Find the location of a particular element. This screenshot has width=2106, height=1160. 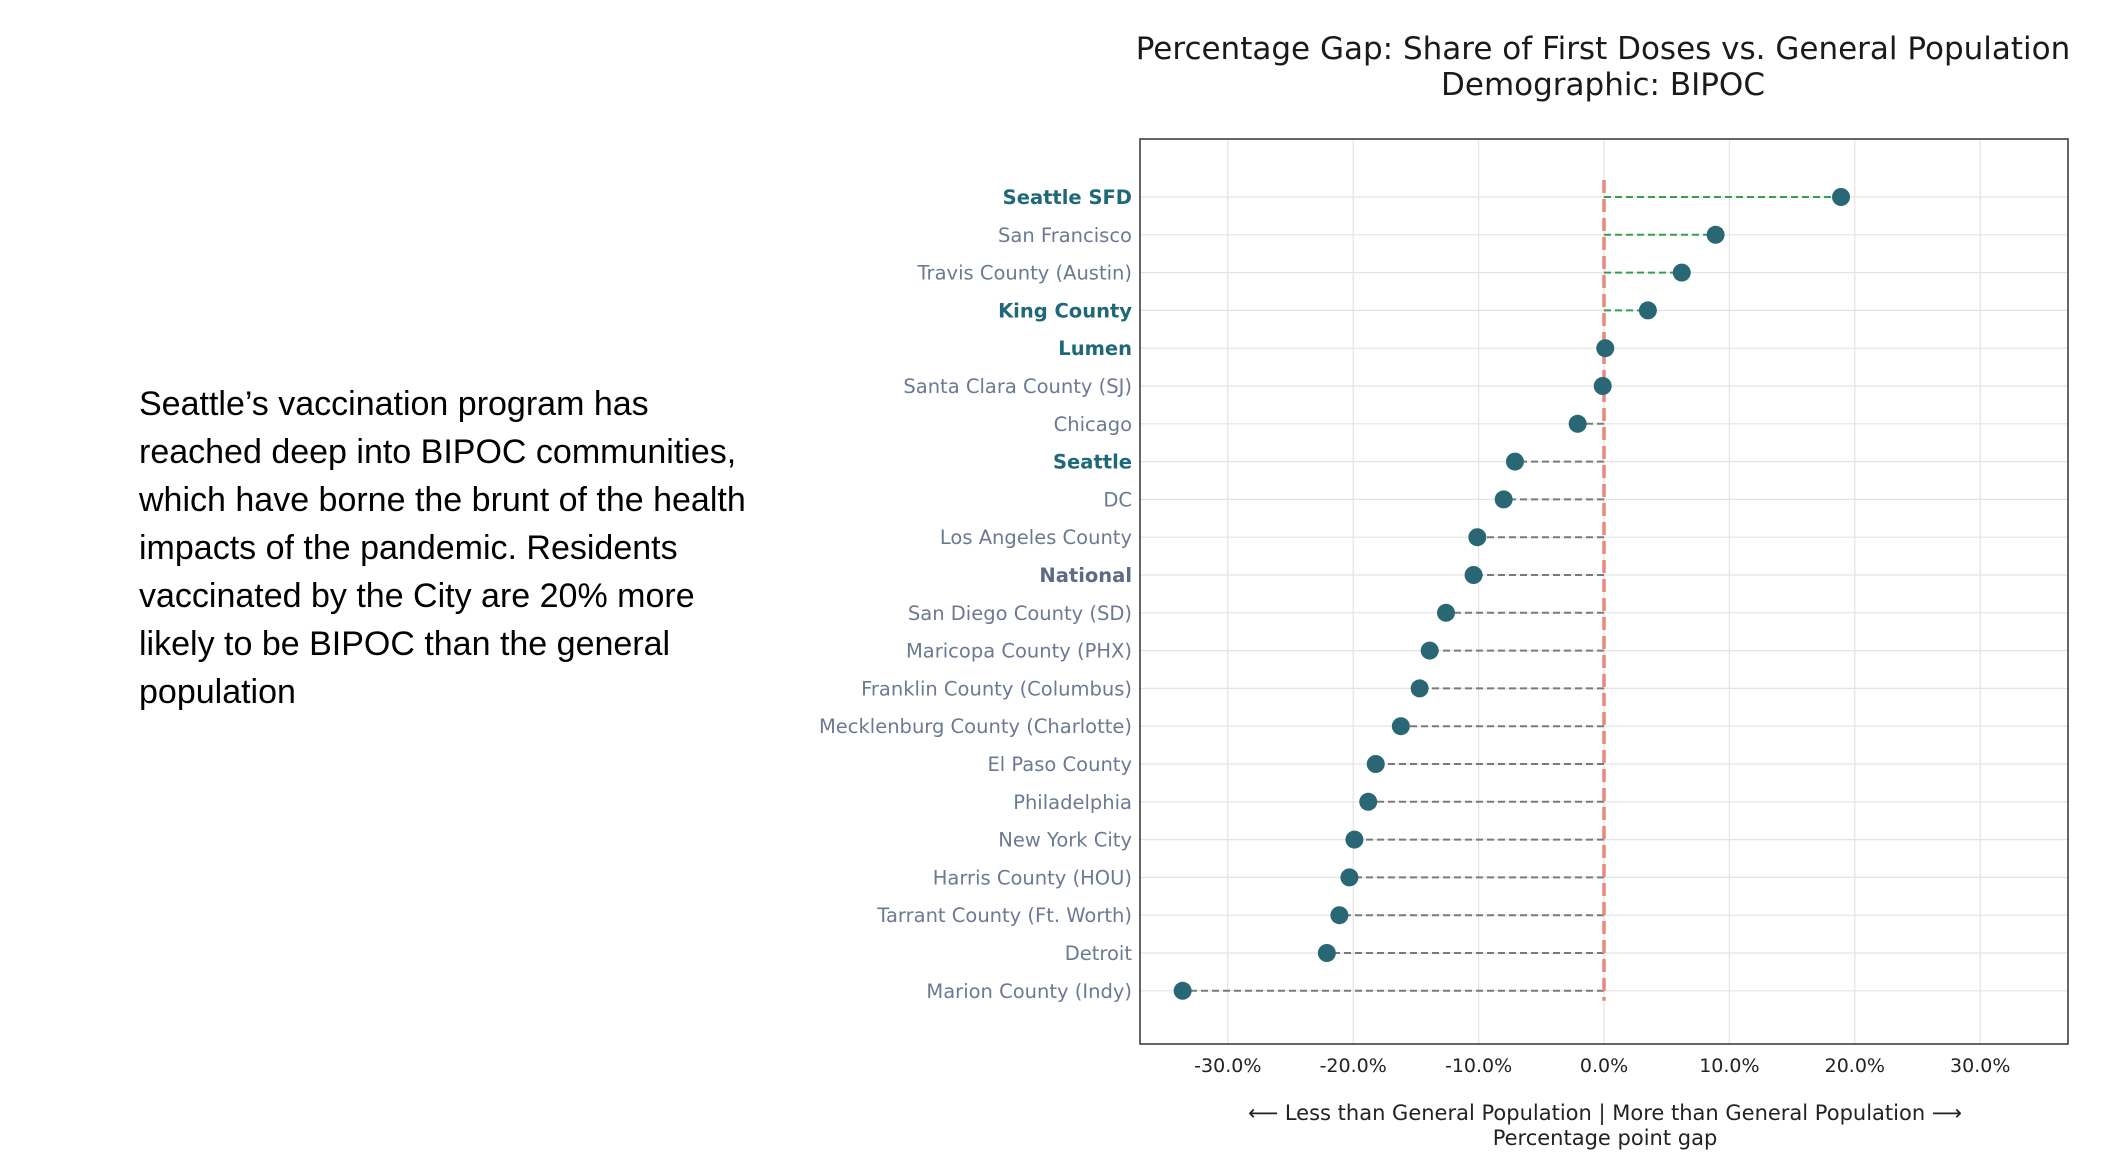

category-label: Santa Clara County (SJ) is located at coordinates (1017, 386).